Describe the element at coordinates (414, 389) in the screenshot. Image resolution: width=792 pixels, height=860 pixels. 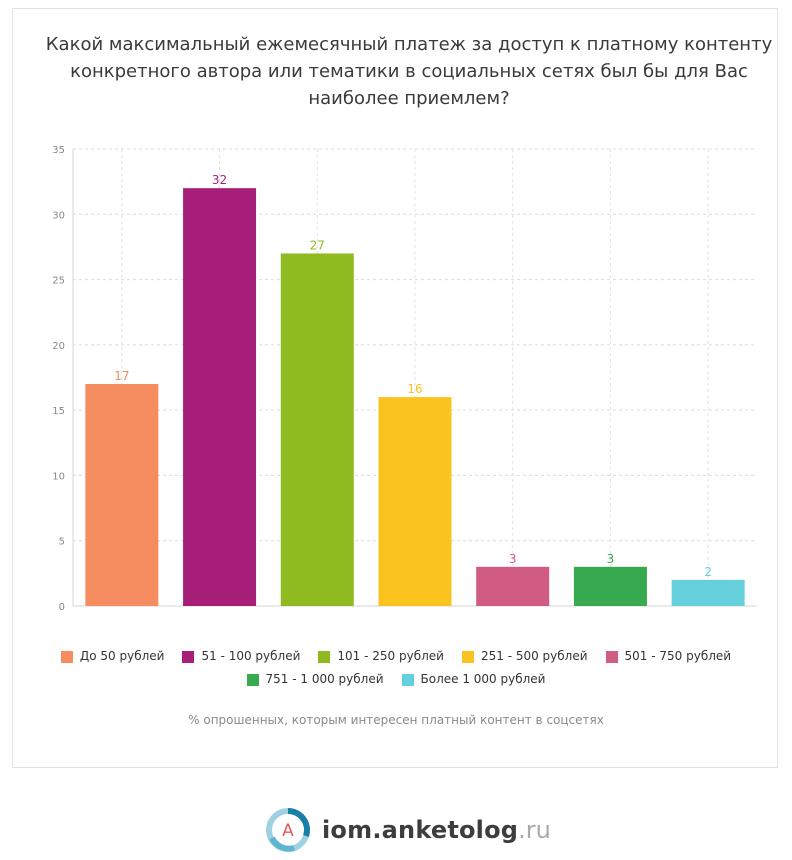
I see `data-label: 16` at that location.